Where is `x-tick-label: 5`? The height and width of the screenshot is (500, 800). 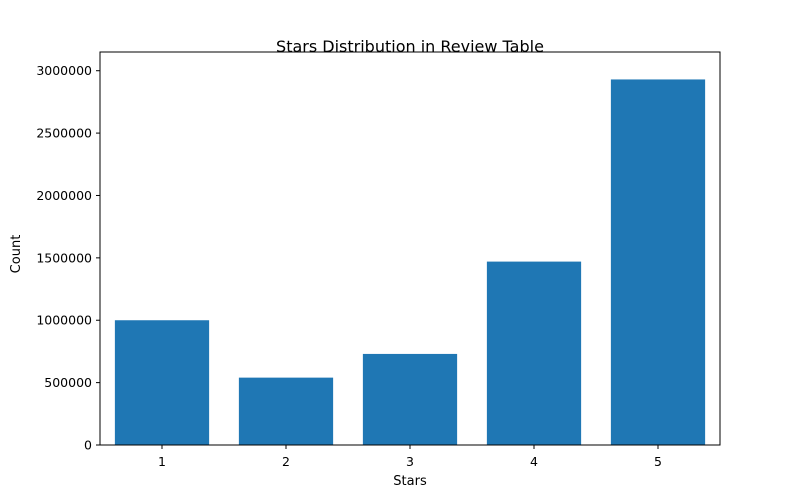
x-tick-label: 5 is located at coordinates (658, 461).